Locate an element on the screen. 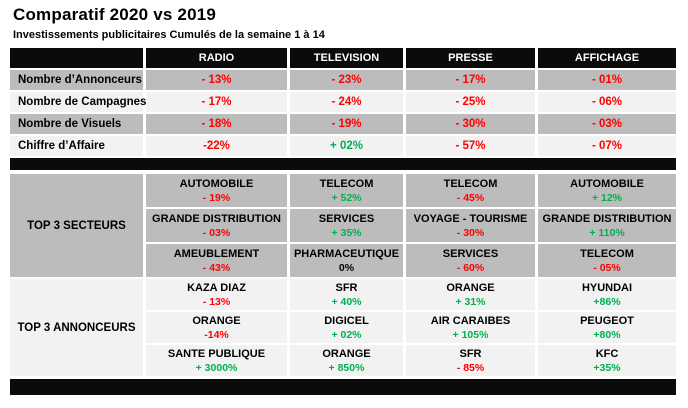  page-title: Comparatif 2020 vs 2019 is located at coordinates (115, 14).